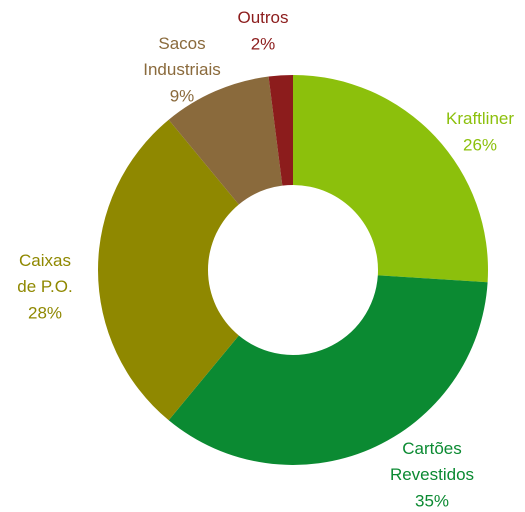 The width and height of the screenshot is (525, 512). I want to click on value-label: 26%, so click(480, 144).